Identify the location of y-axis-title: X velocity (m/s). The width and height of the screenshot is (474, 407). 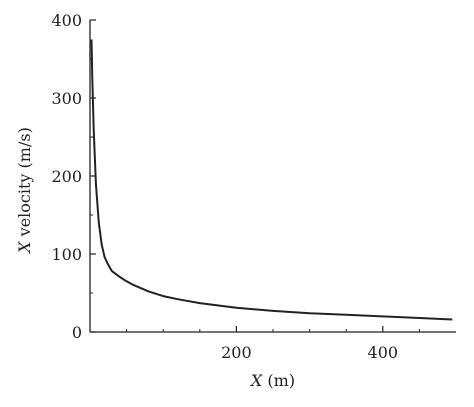
(24, 191).